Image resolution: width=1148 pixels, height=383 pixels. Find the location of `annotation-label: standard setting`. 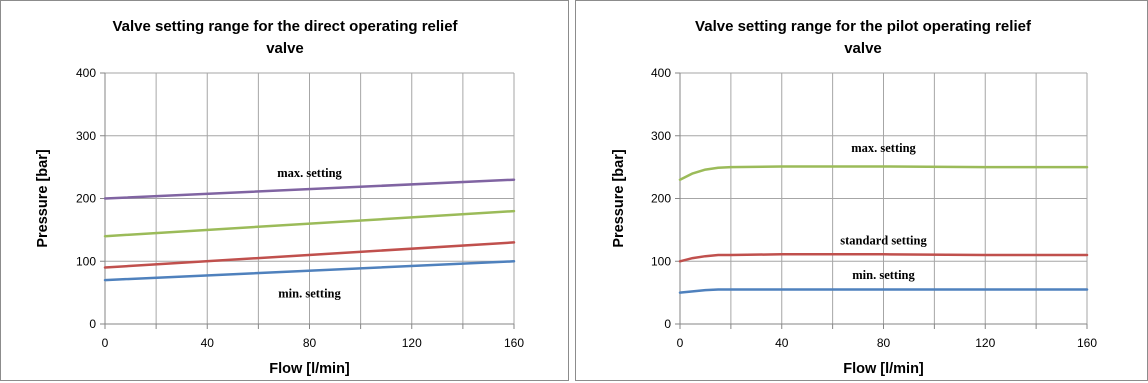

annotation-label: standard setting is located at coordinates (883, 240).